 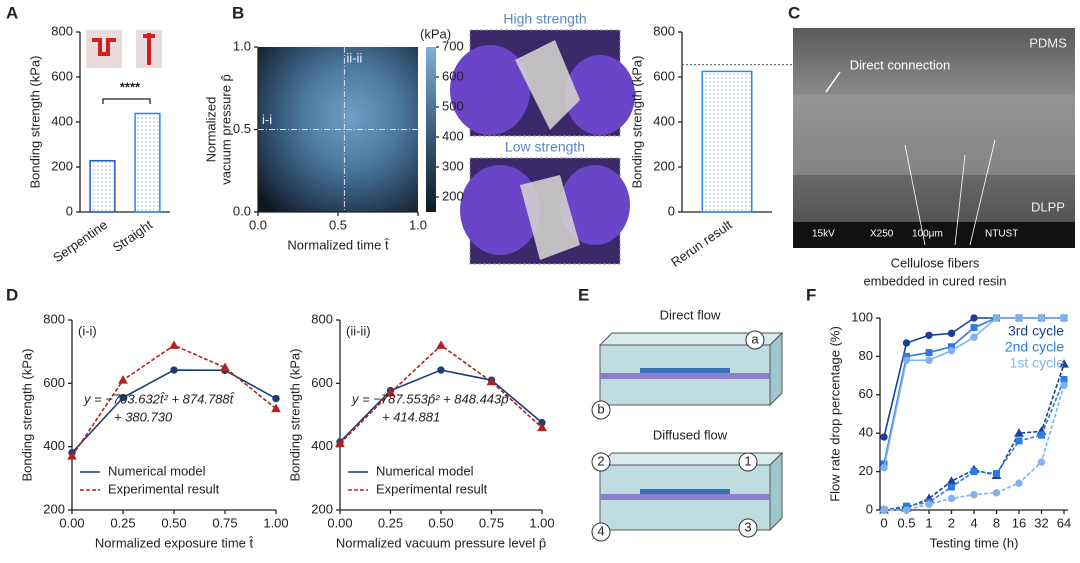 I want to click on port-label: b, so click(x=600, y=408).